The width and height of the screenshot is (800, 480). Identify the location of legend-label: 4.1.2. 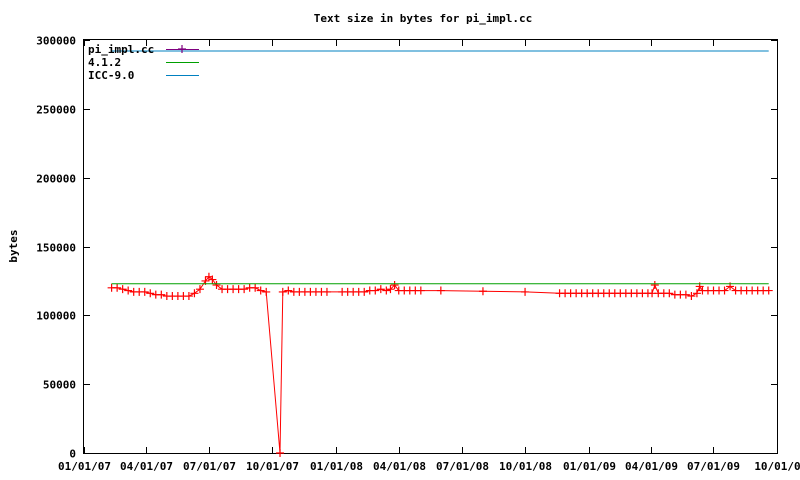
(104, 62).